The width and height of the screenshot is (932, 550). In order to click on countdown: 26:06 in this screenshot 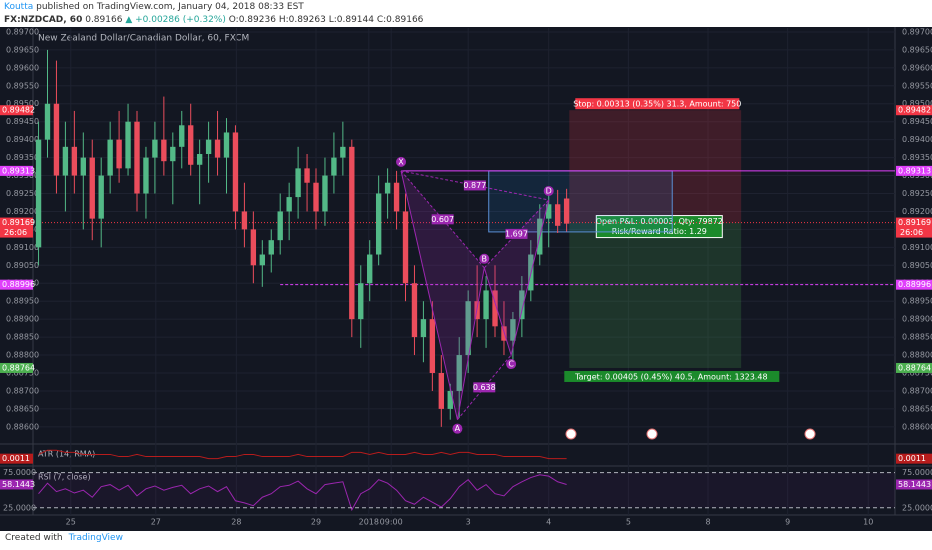, I will do `click(15, 232)`.